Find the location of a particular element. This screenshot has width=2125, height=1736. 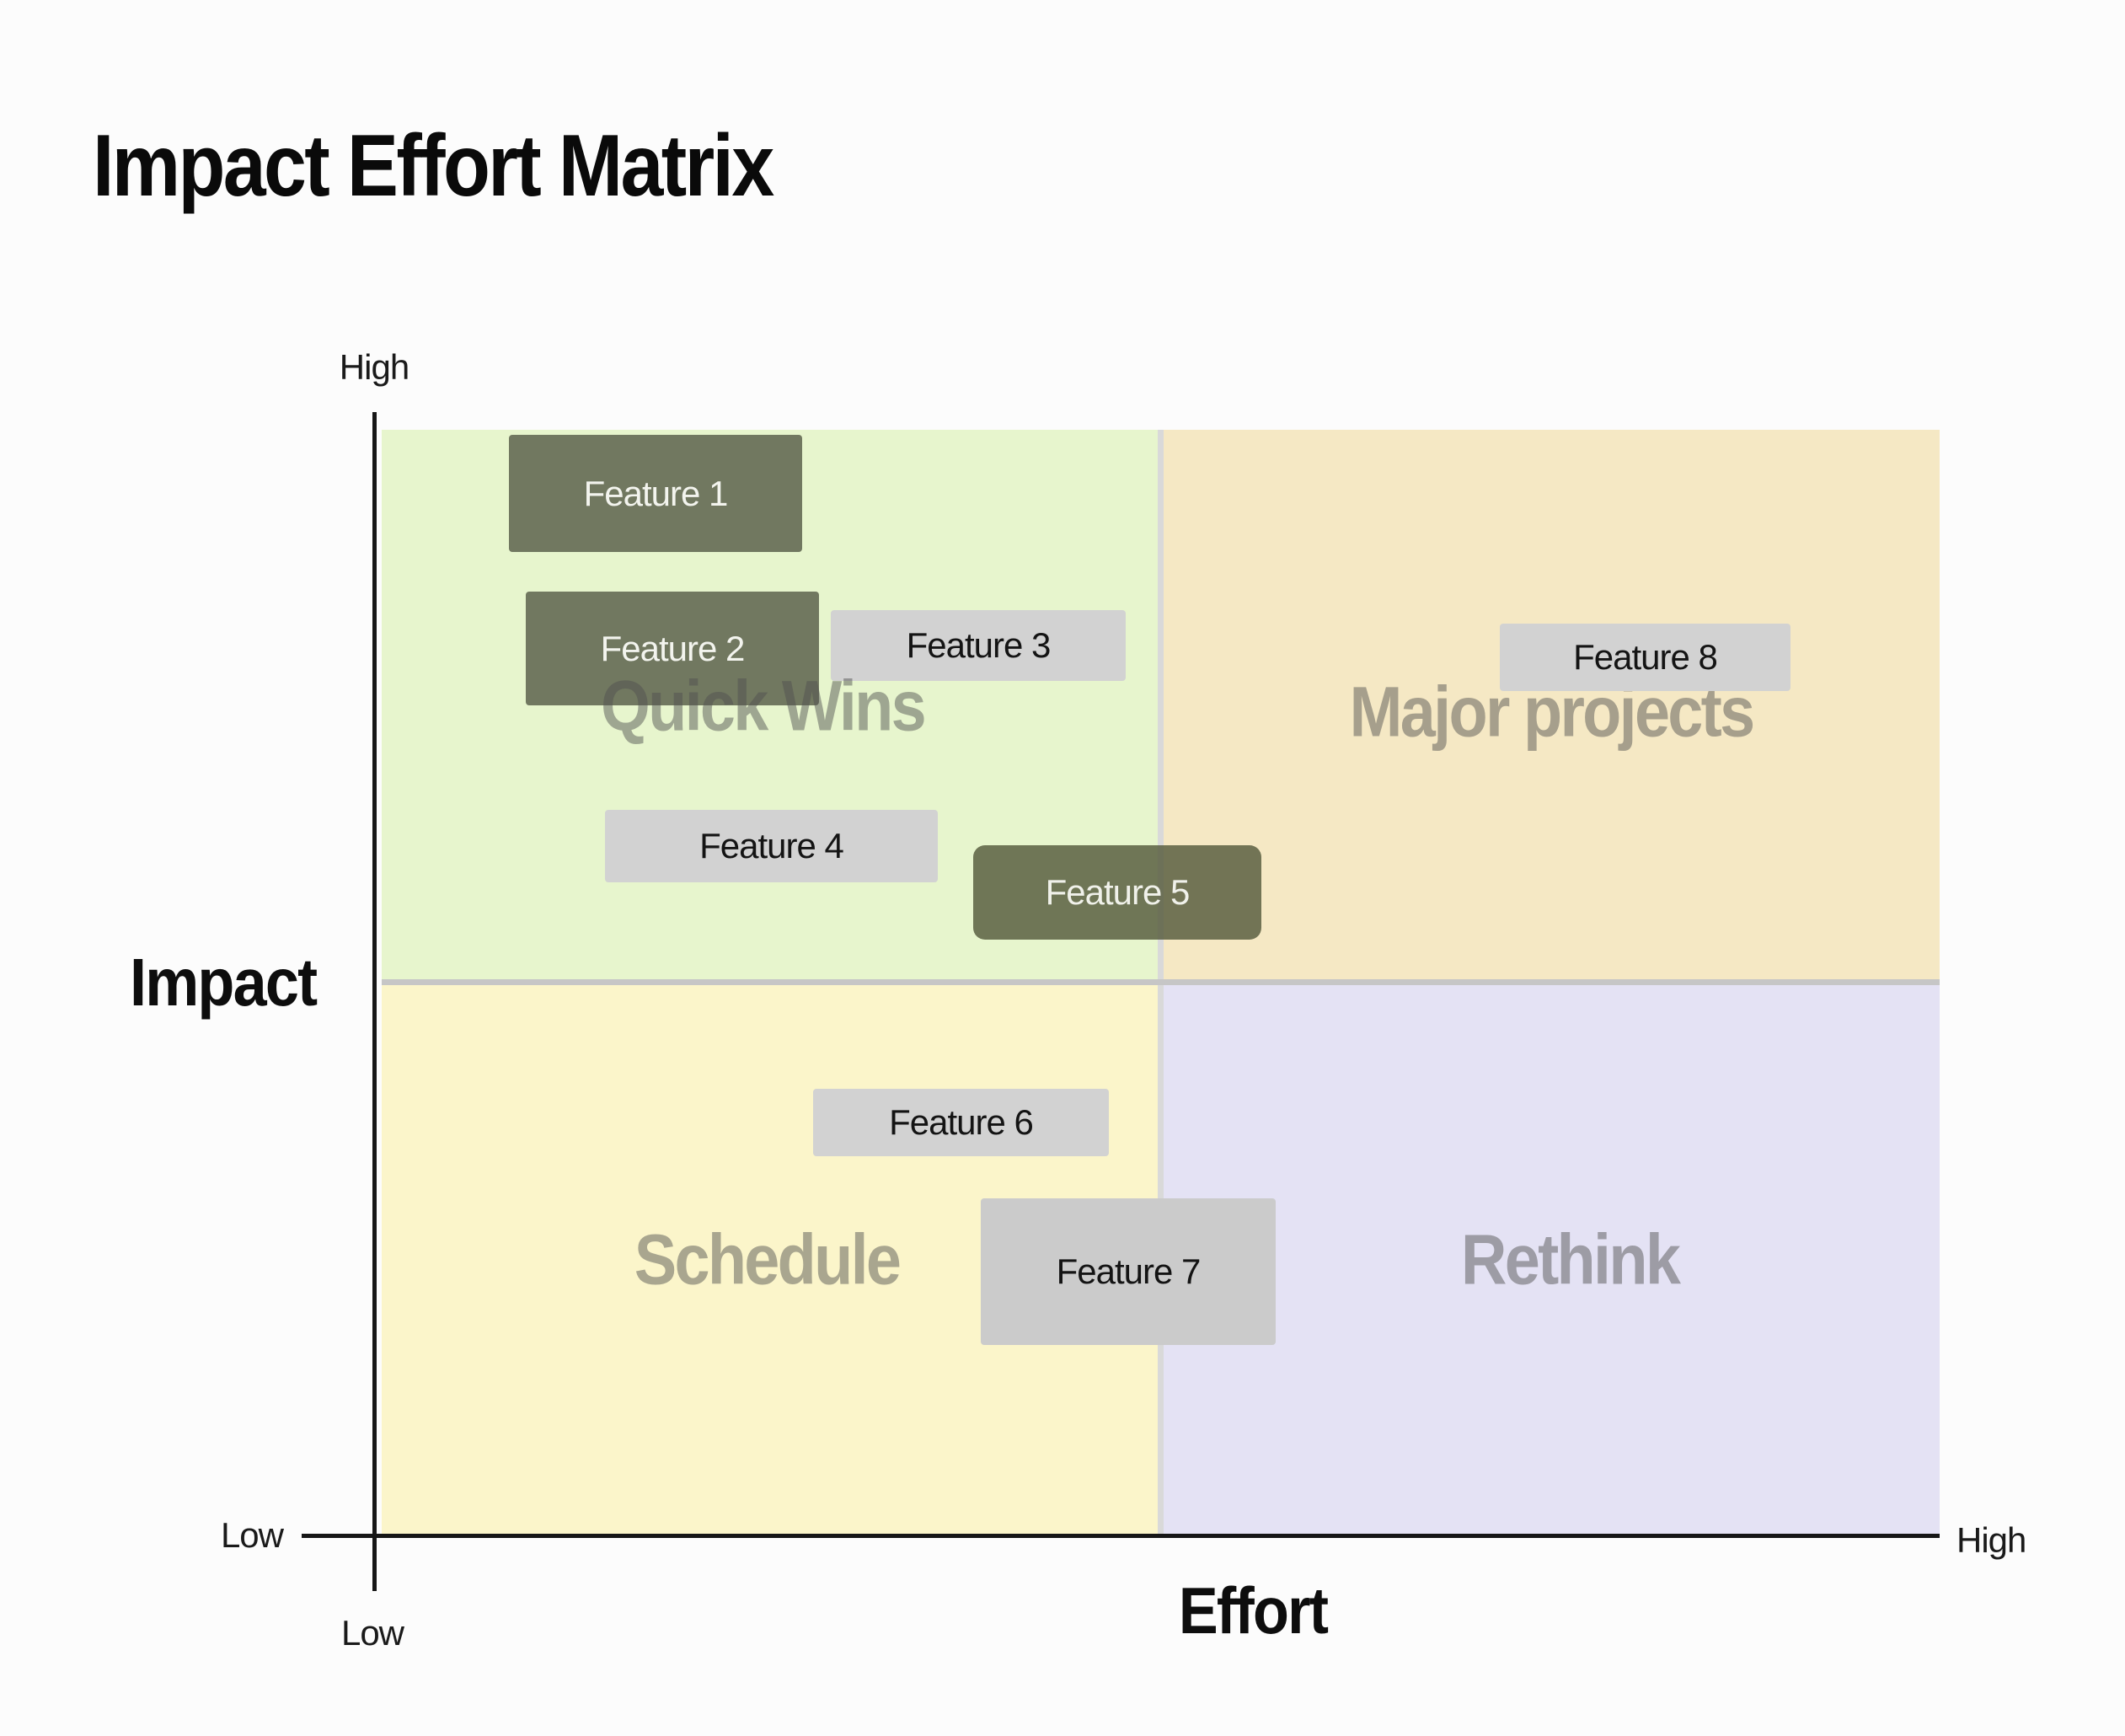

quadrant-major-projects is located at coordinates (1550, 706).